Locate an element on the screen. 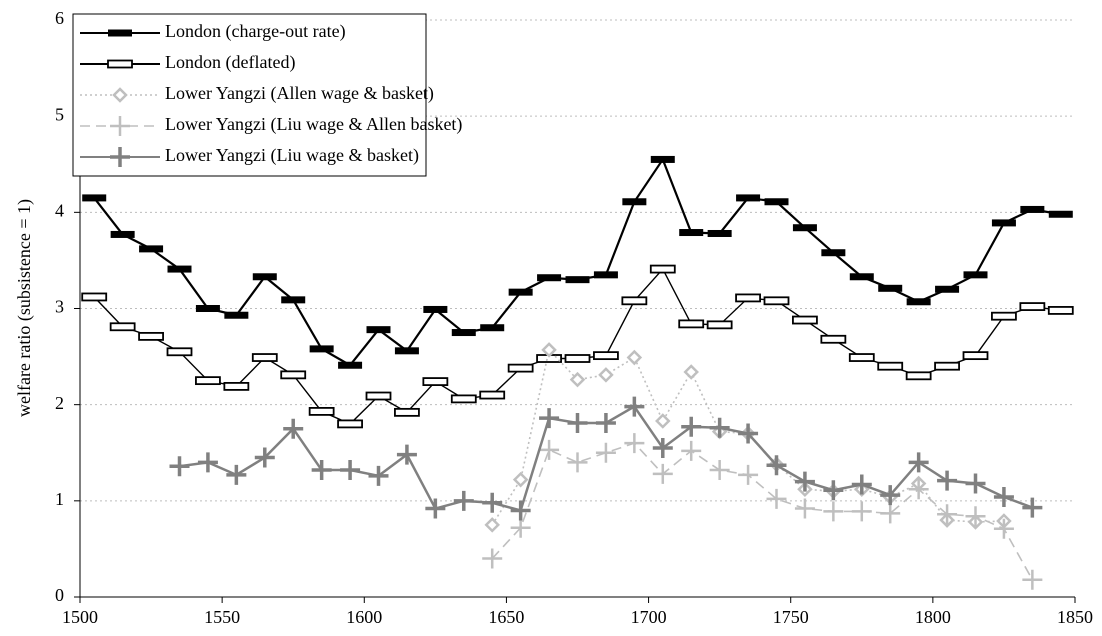  series-line is located at coordinates (762, 511).